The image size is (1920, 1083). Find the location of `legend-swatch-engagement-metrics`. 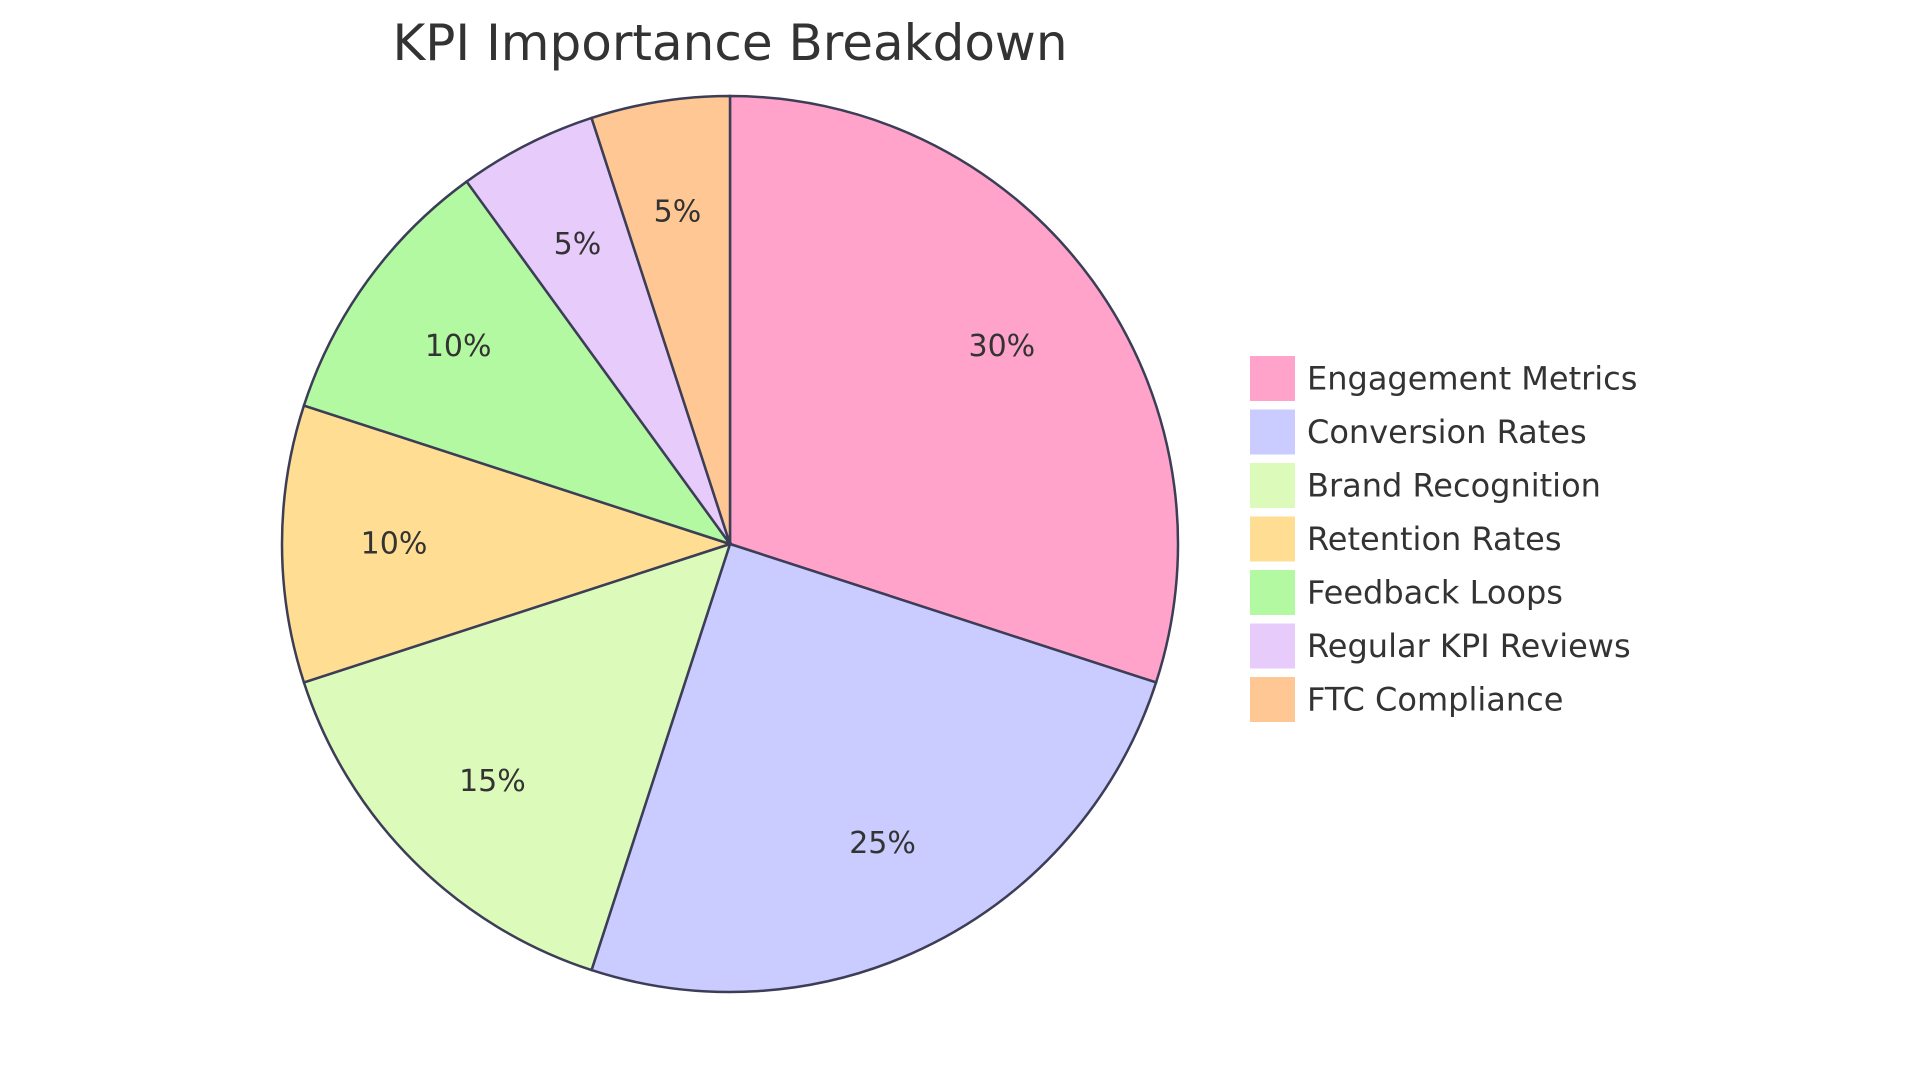

legend-swatch-engagement-metrics is located at coordinates (1272, 378).